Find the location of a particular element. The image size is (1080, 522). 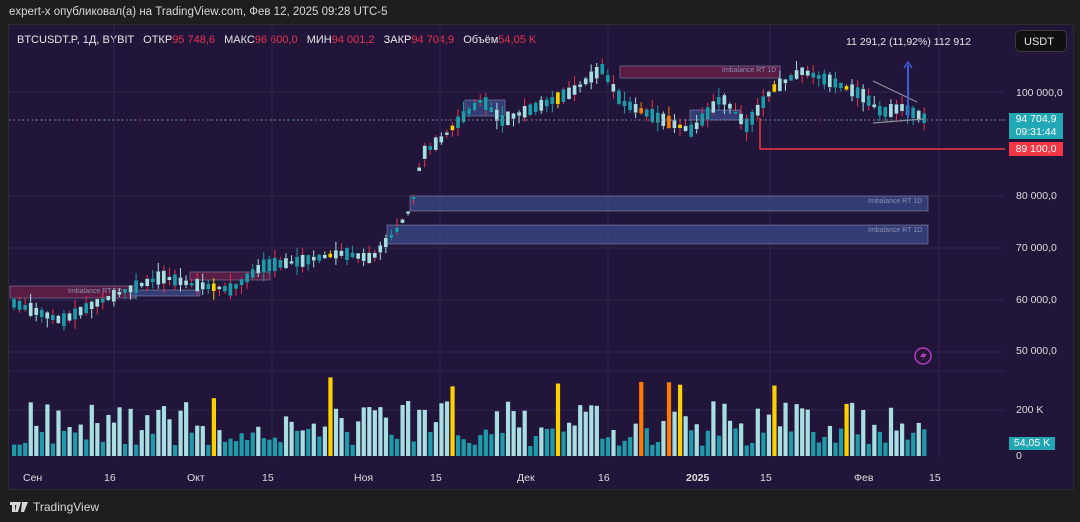

current-price: 94 704,9 is located at coordinates (1036, 119).